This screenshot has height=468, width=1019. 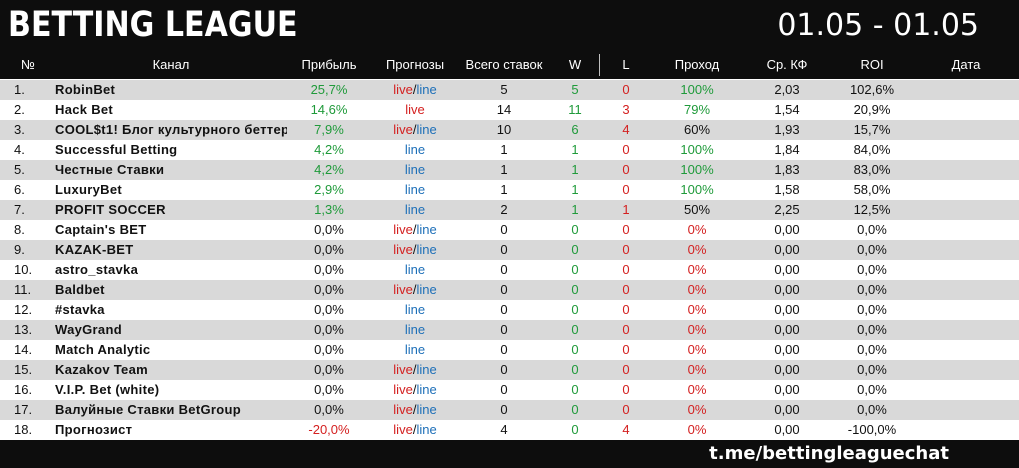 I want to click on header-forecasts: Прогнозы, so click(x=415, y=64).